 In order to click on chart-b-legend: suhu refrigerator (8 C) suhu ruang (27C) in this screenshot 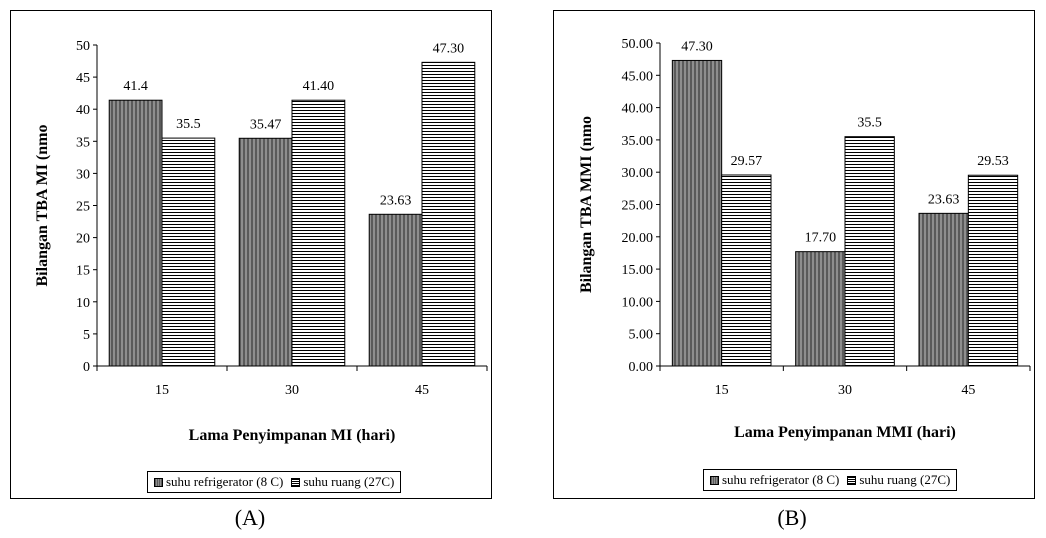, I will do `click(830, 480)`.